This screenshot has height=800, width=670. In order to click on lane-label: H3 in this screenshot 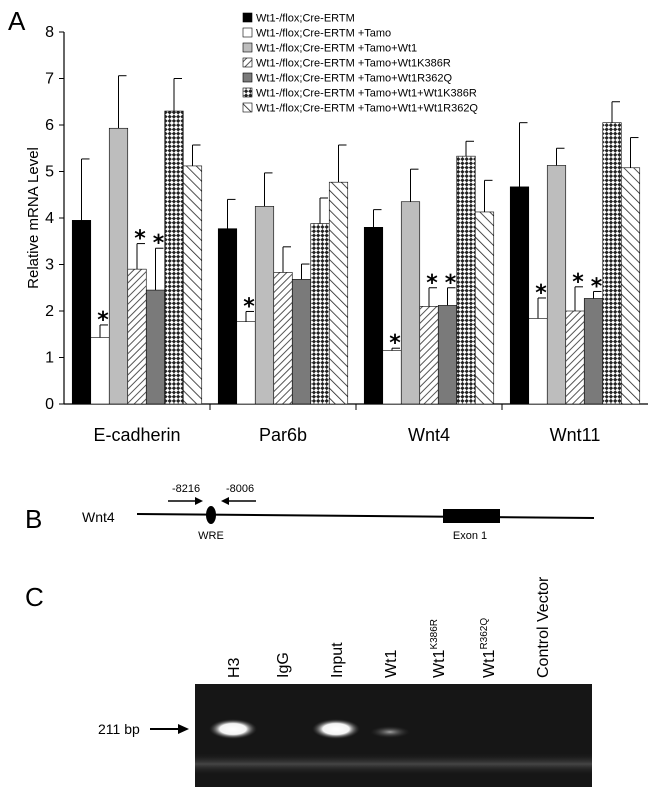, I will do `click(234, 667)`.